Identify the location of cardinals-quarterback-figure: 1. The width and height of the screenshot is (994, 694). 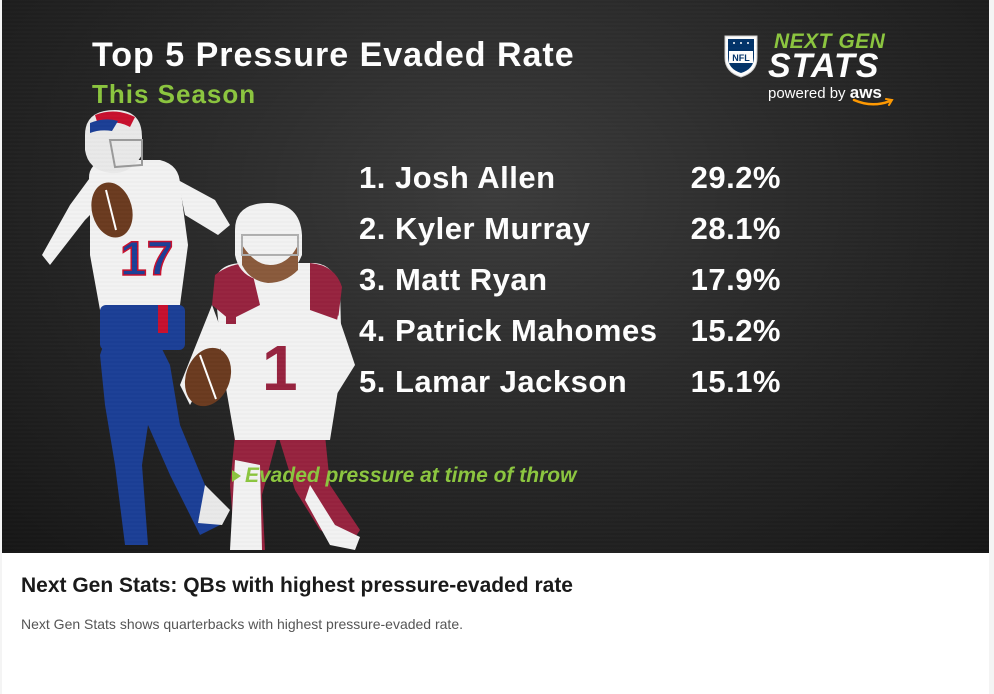
(270, 376).